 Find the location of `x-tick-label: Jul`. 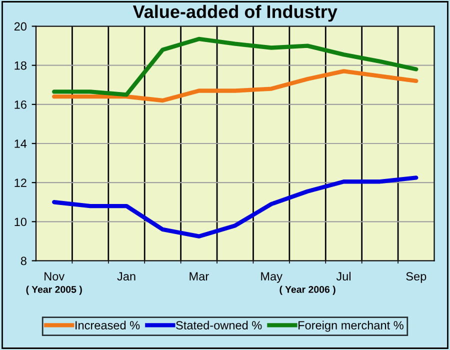

x-tick-label: Jul is located at coordinates (343, 276).